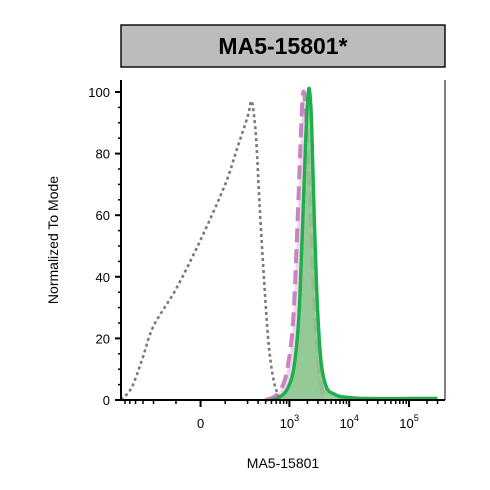  Describe the element at coordinates (289, 422) in the screenshot. I see `x-tick-label: 10³` at that location.